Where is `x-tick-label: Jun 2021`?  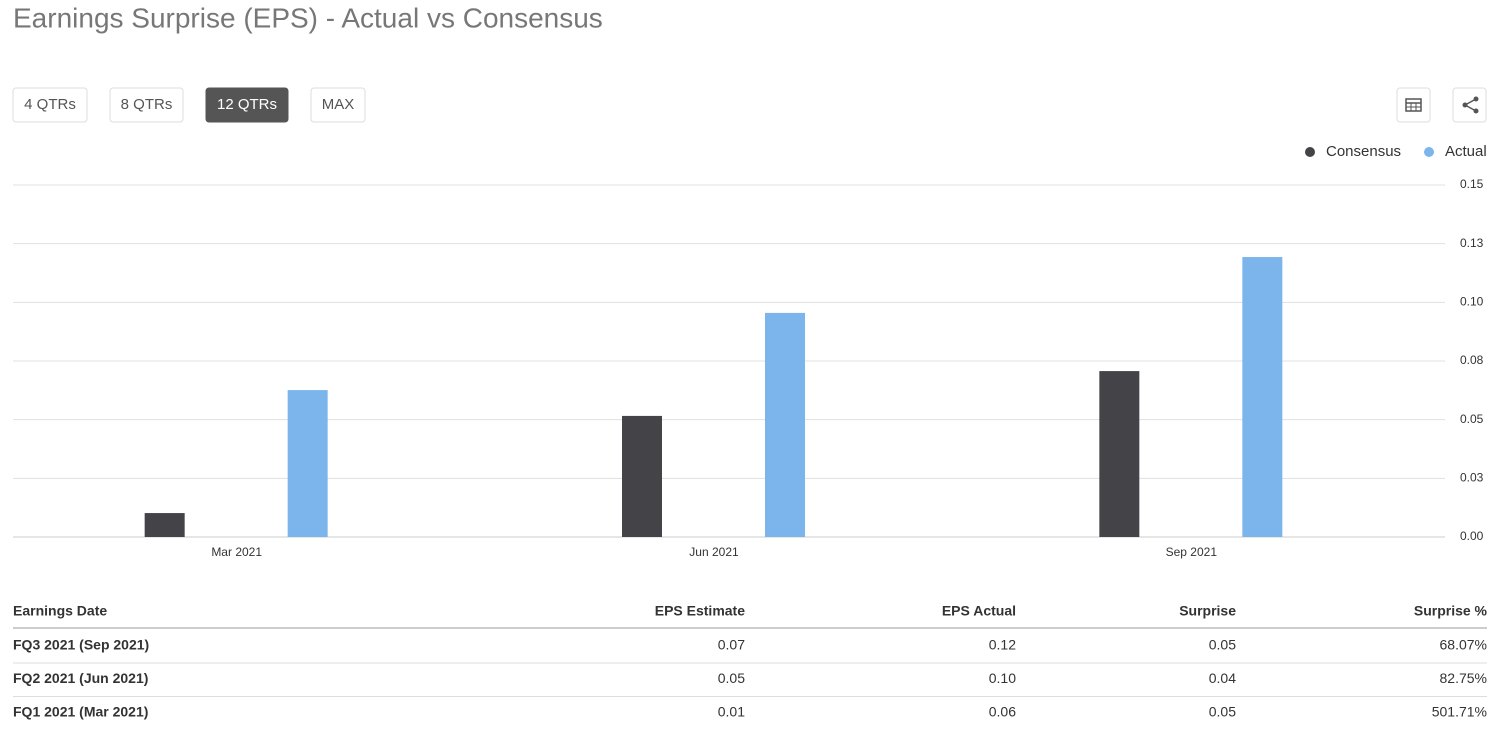
x-tick-label: Jun 2021 is located at coordinates (714, 552).